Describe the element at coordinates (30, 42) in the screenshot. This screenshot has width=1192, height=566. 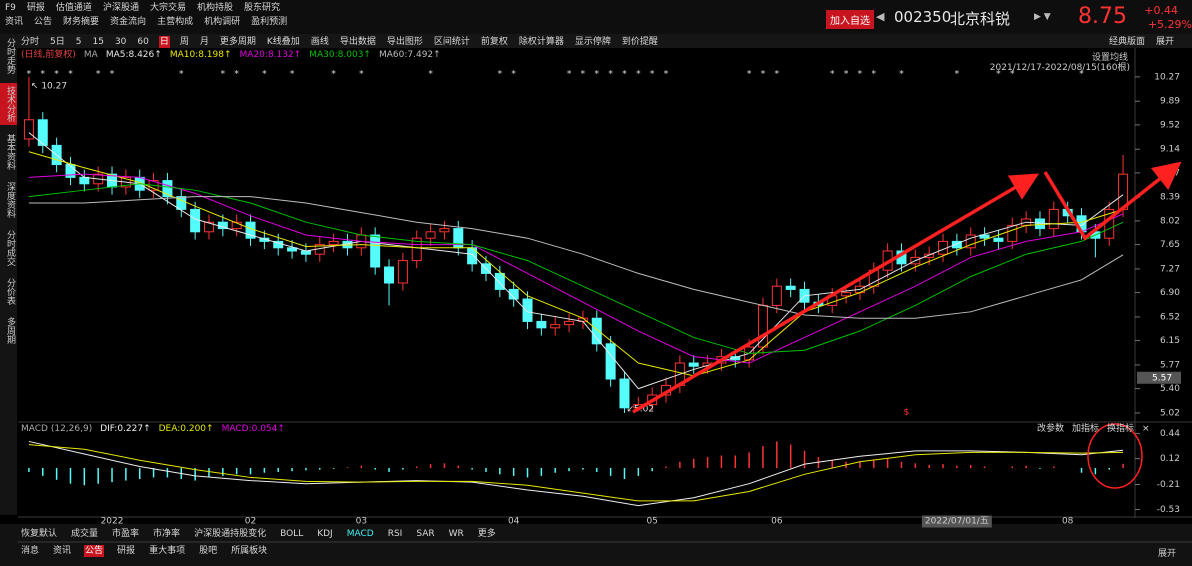
I see `toolbar-item: 分时` at that location.